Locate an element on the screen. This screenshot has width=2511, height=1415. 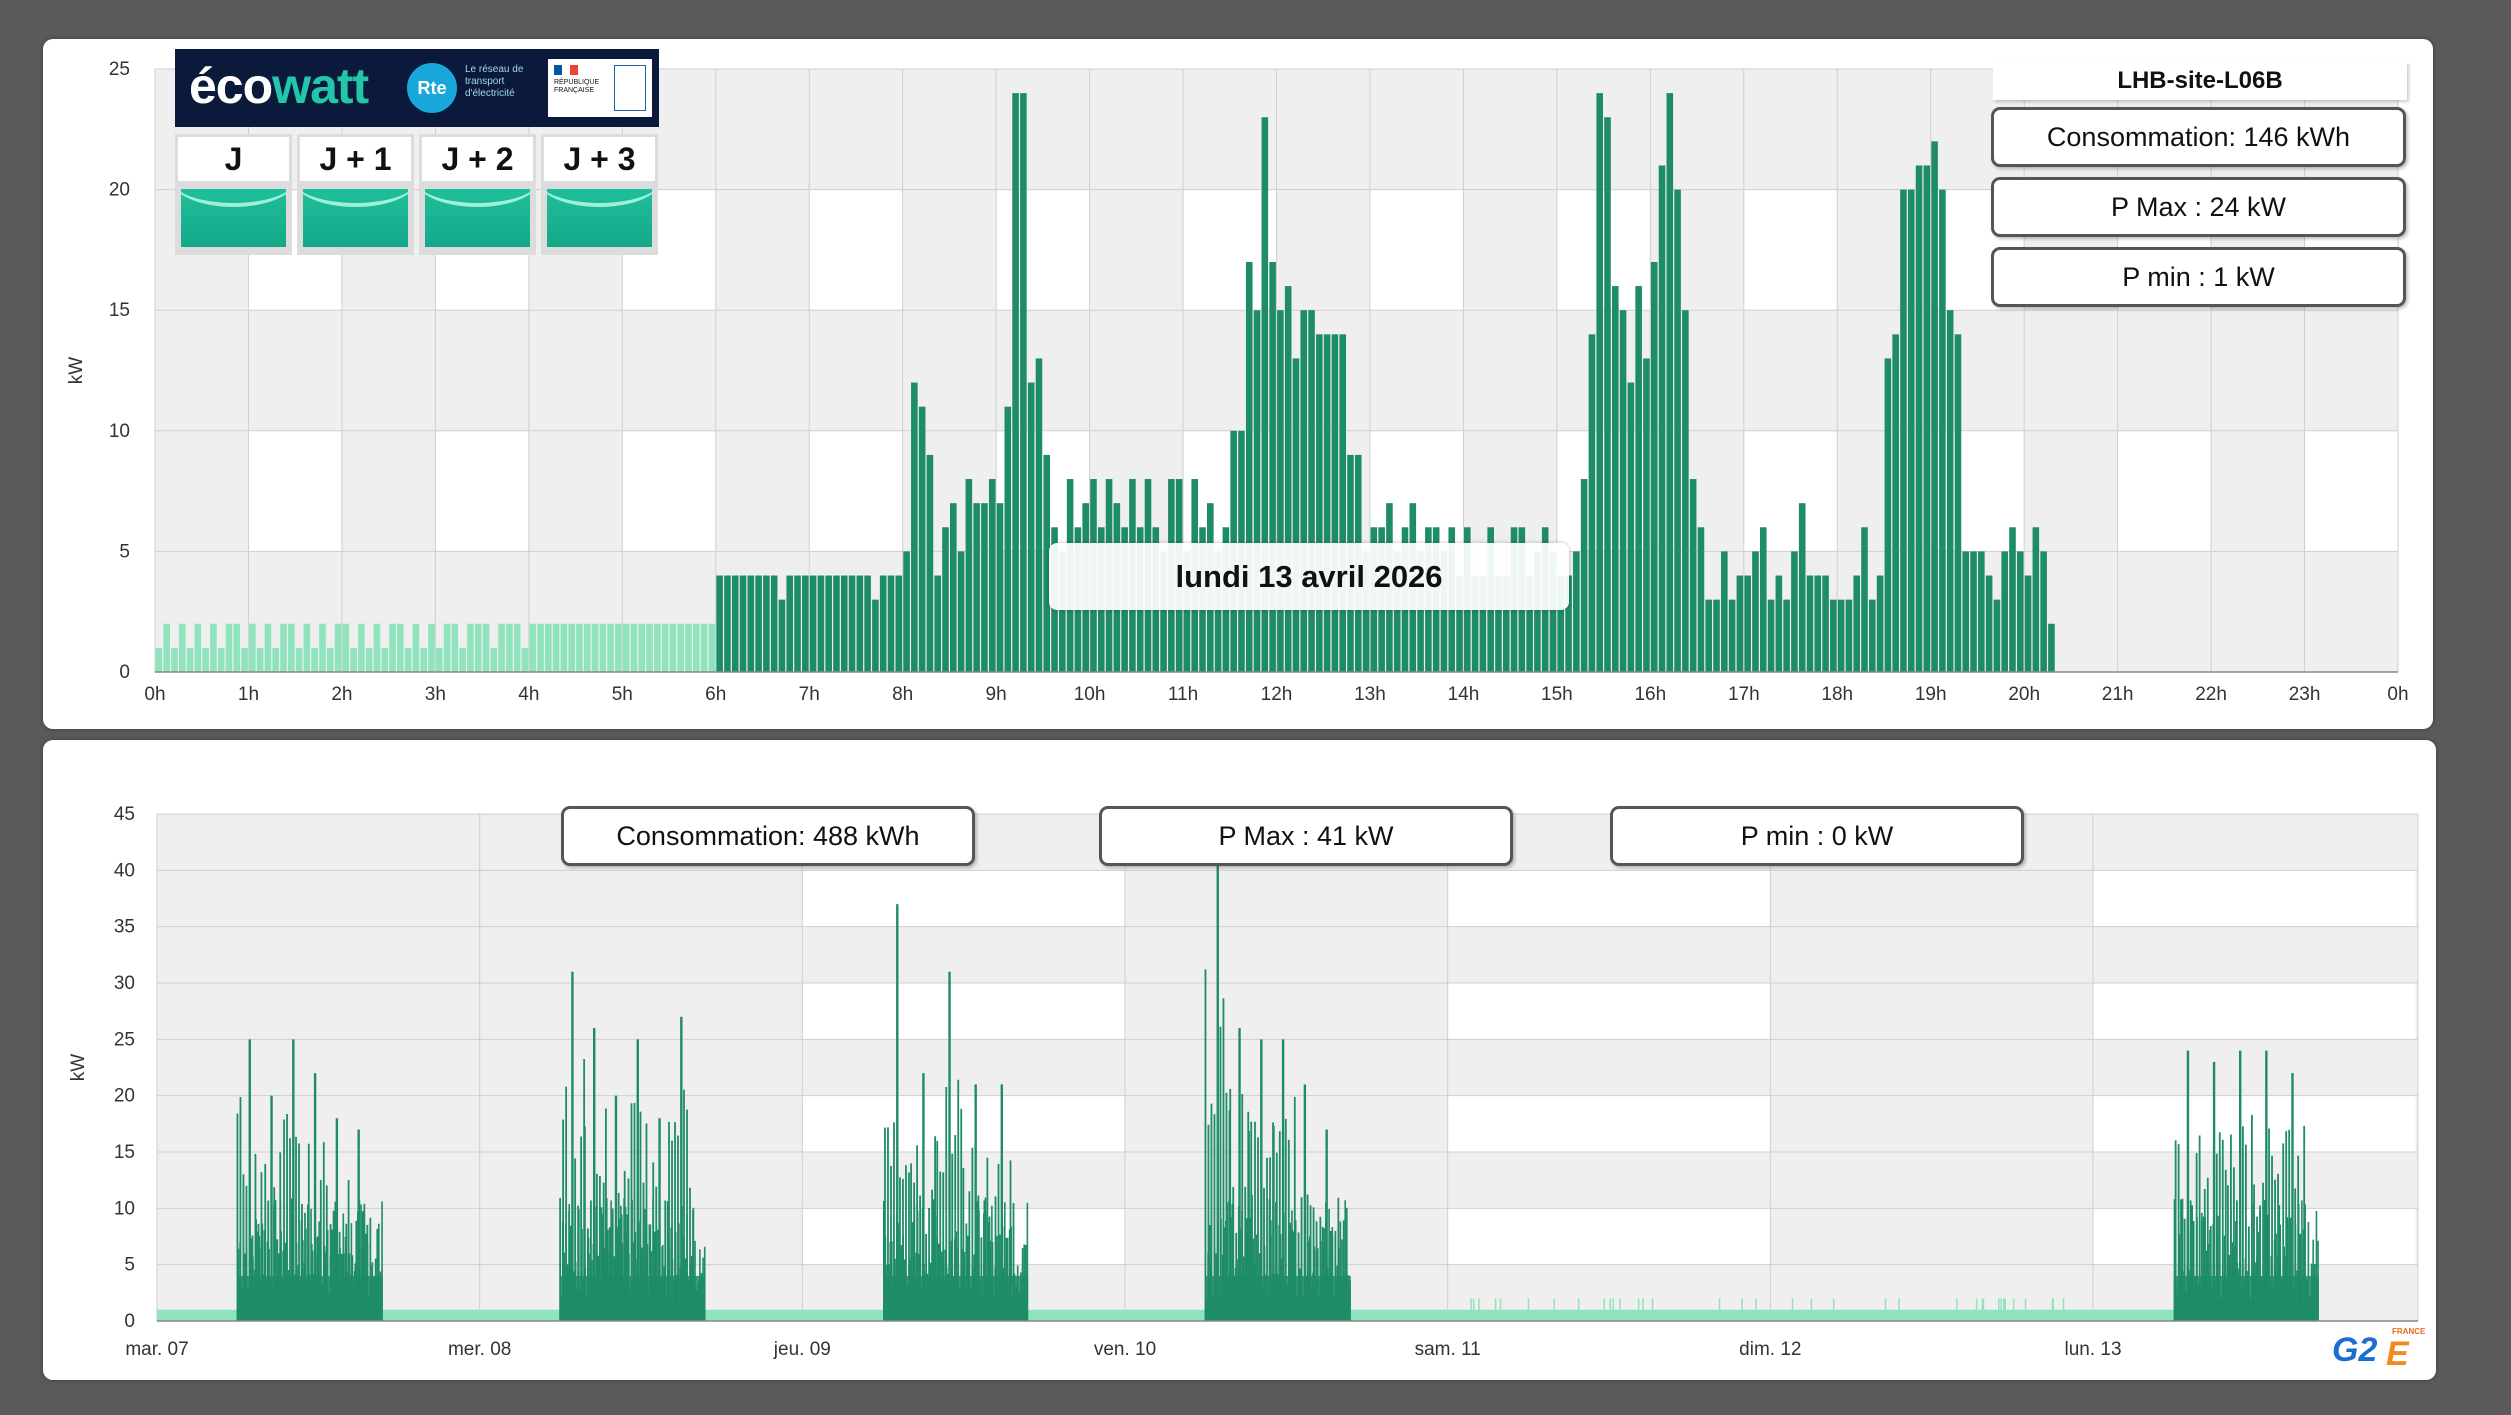
y-tick-label: 5 is located at coordinates (124, 551).